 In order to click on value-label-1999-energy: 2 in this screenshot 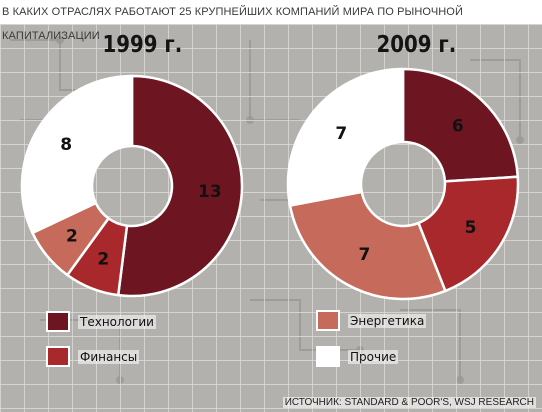, I will do `click(72, 237)`.